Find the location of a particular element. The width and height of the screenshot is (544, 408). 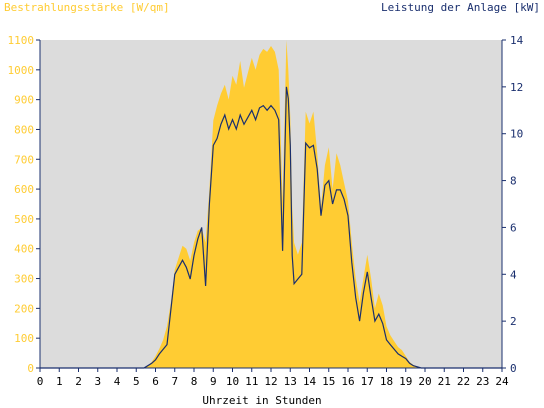

right-tick-label: 2 is located at coordinates (513, 321).